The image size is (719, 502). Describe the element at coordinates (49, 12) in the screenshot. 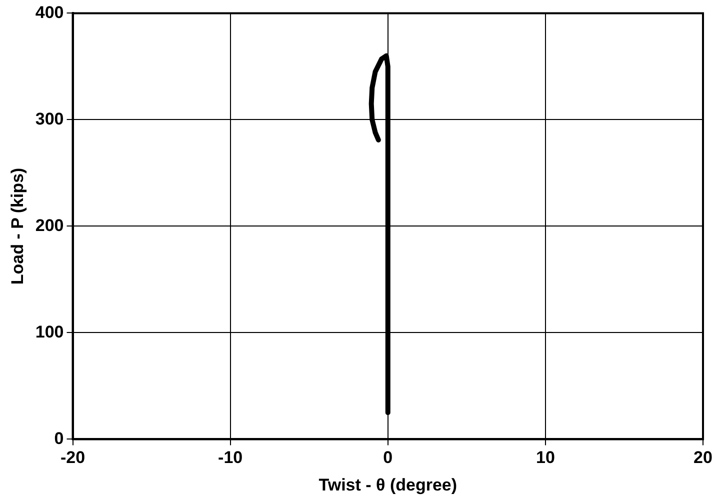

I see `y-tick-label: 400` at that location.